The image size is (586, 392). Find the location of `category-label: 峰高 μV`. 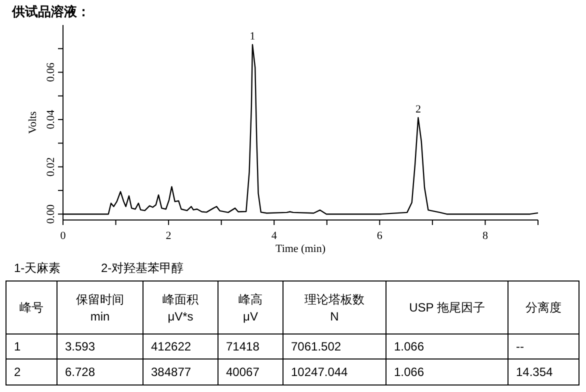

category-label: 峰高 μV is located at coordinates (250, 308).